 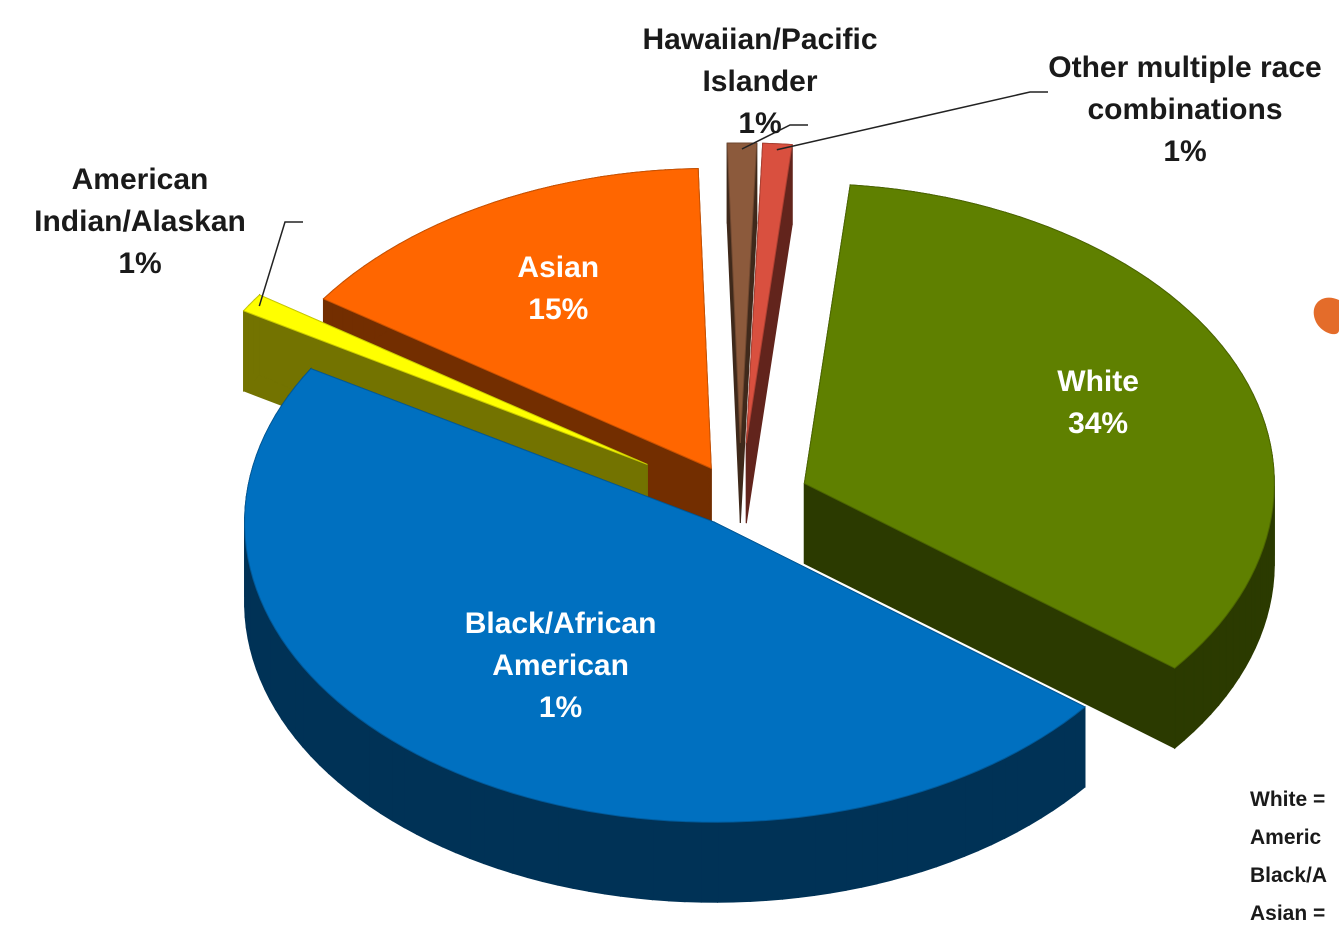 I want to click on label-name: Hawaiian/Pacific Islander, so click(x=760, y=60).